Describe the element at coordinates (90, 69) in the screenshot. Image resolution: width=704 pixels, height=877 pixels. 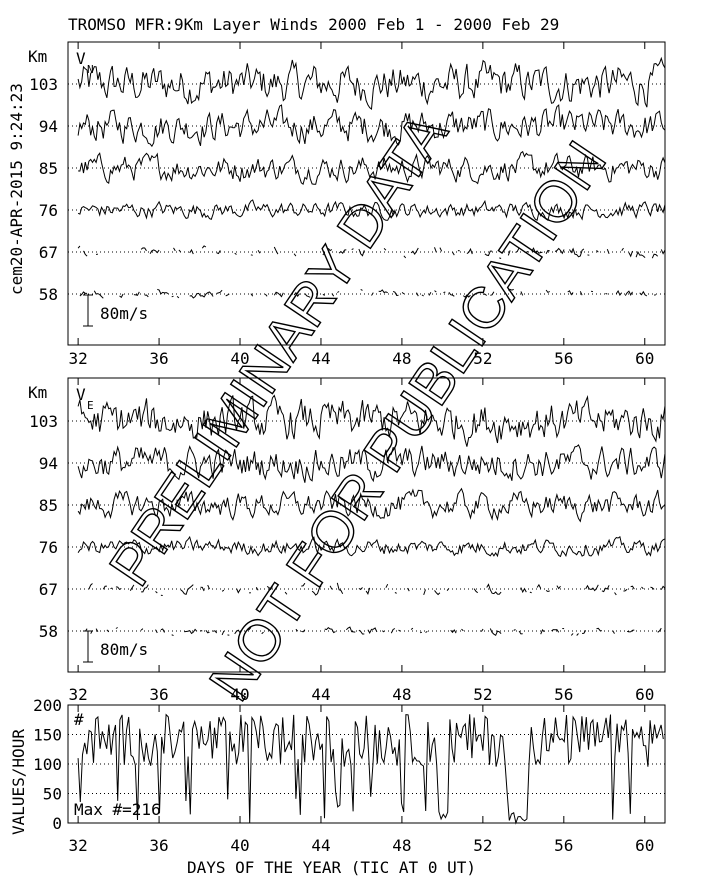
I see `panel-label-sub: N` at that location.